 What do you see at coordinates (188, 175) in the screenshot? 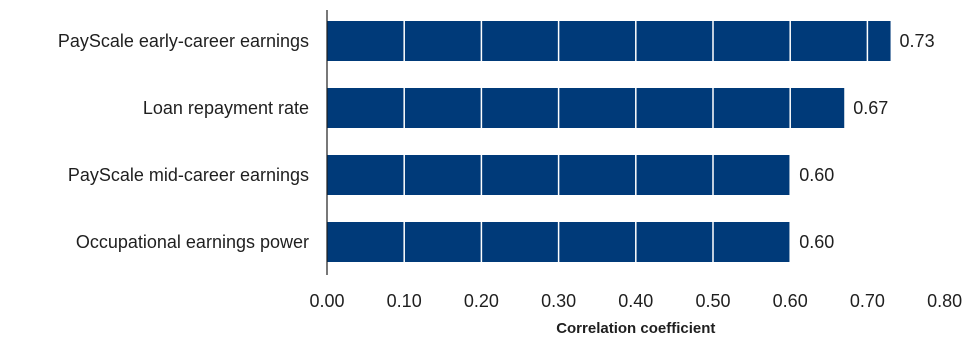
I see `category-label: PayScale mid-career earnings` at bounding box center [188, 175].